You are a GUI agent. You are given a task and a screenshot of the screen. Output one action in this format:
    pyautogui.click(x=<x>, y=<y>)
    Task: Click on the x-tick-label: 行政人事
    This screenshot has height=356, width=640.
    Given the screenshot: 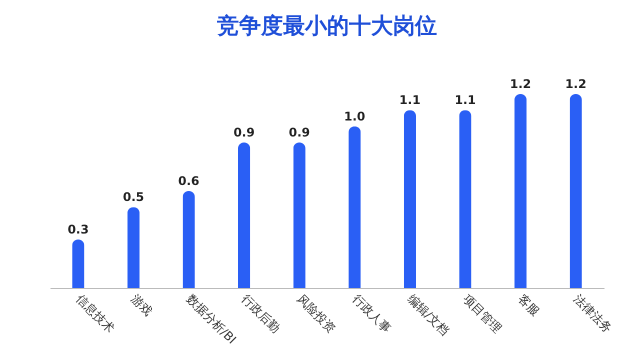 What is the action you would take?
    pyautogui.click(x=372, y=314)
    